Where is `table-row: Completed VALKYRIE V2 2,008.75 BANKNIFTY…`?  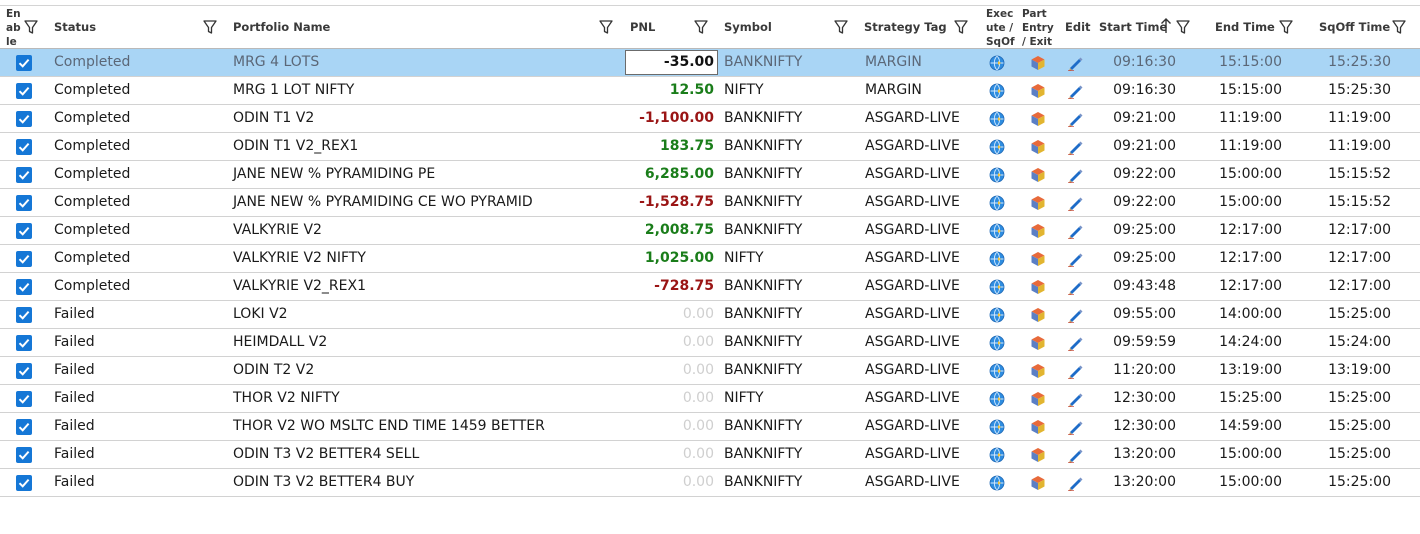 table-row: Completed VALKYRIE V2 2,008.75 BANKNIFTY… is located at coordinates (710, 231).